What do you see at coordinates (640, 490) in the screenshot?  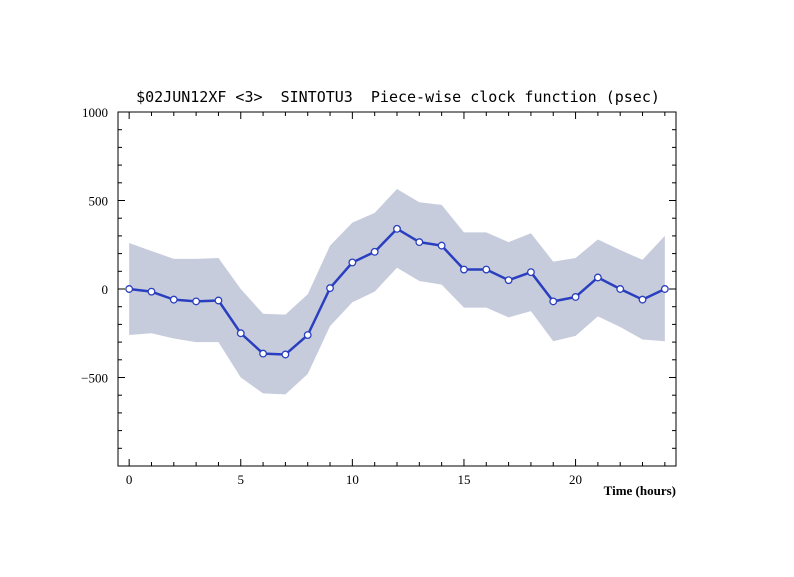 I see `x-axis-label: Time (hours)` at bounding box center [640, 490].